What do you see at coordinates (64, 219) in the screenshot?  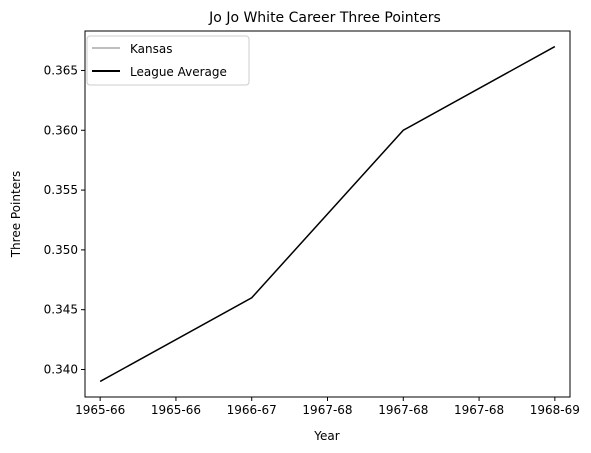 I see `y-axis-ticks: 0.340 0.345 0.350 0.355 0.360 0.365` at bounding box center [64, 219].